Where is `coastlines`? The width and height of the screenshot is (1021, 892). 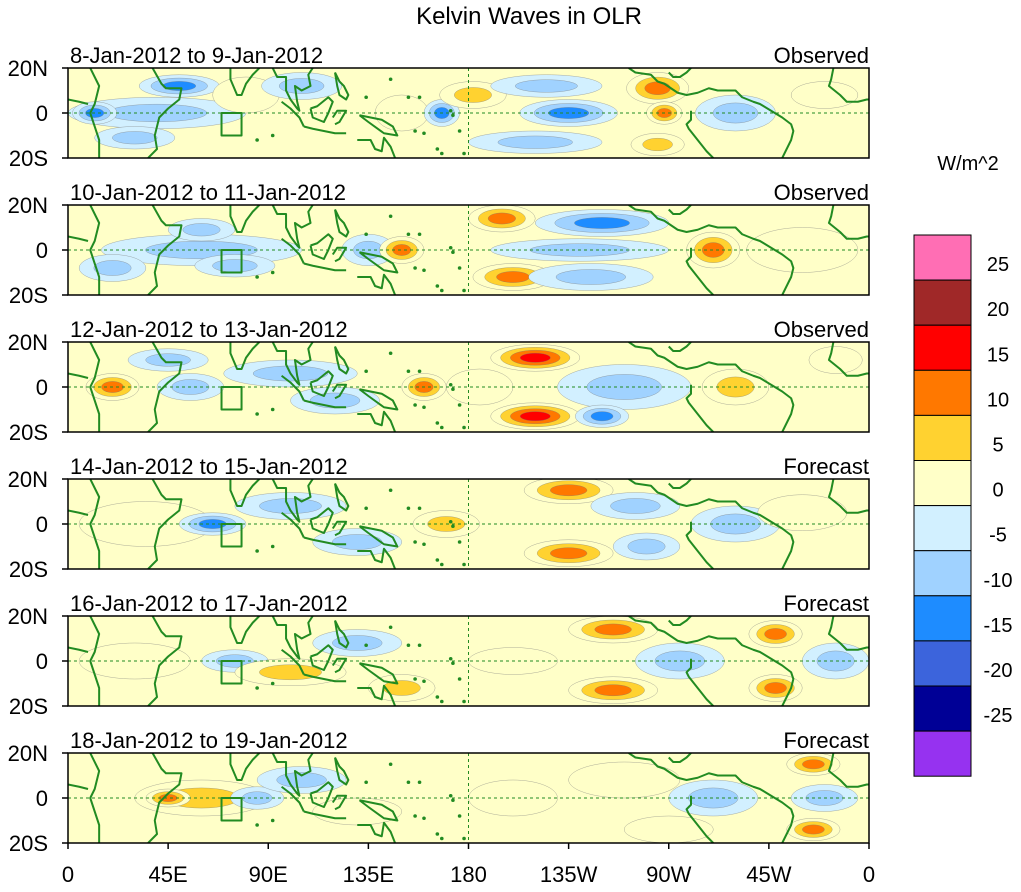 coastlines is located at coordinates (468, 524).